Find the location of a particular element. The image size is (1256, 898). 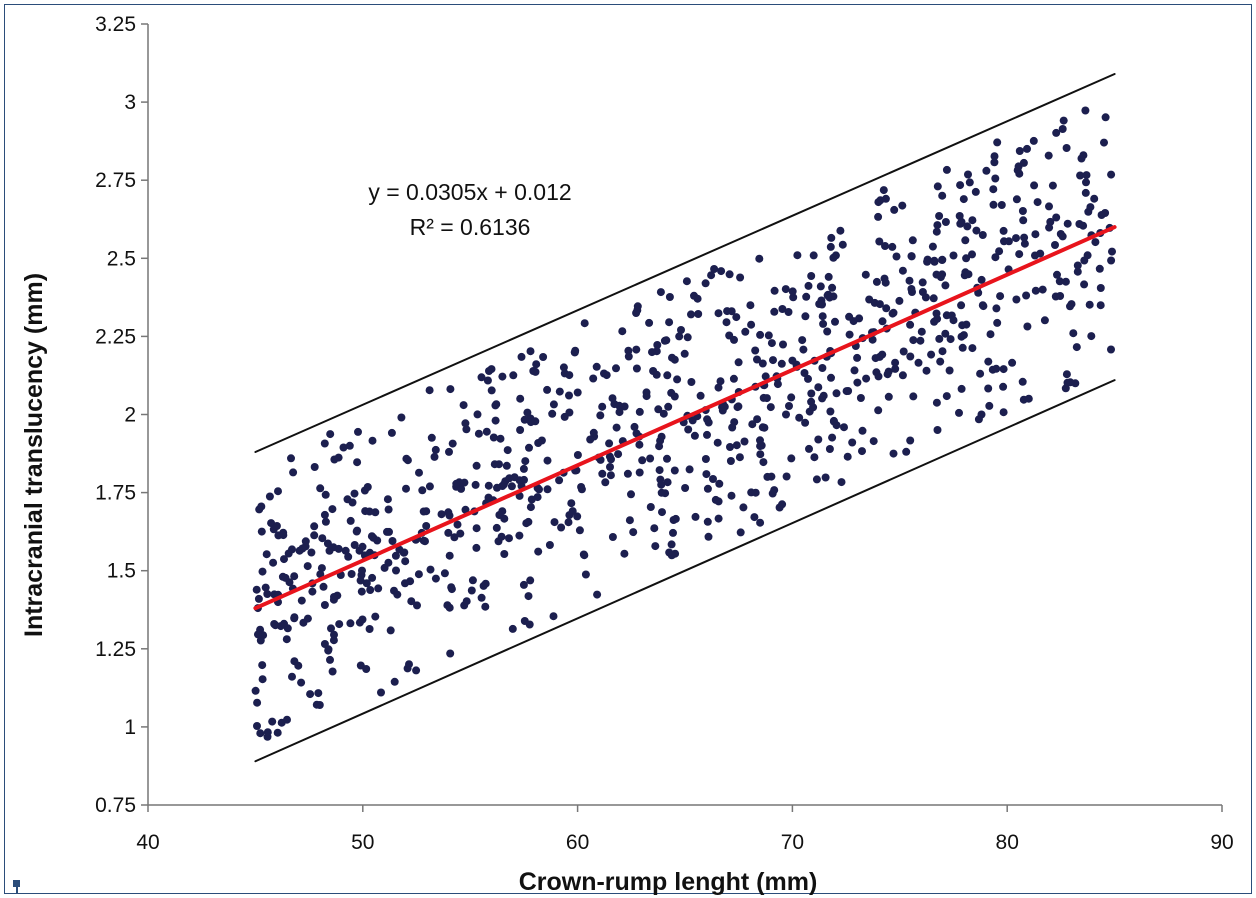

marker-stem is located at coordinates (17, 890).